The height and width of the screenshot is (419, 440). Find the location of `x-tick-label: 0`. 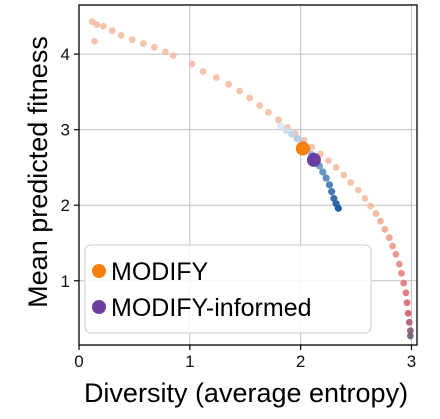

x-tick-label: 0 is located at coordinates (78, 361).